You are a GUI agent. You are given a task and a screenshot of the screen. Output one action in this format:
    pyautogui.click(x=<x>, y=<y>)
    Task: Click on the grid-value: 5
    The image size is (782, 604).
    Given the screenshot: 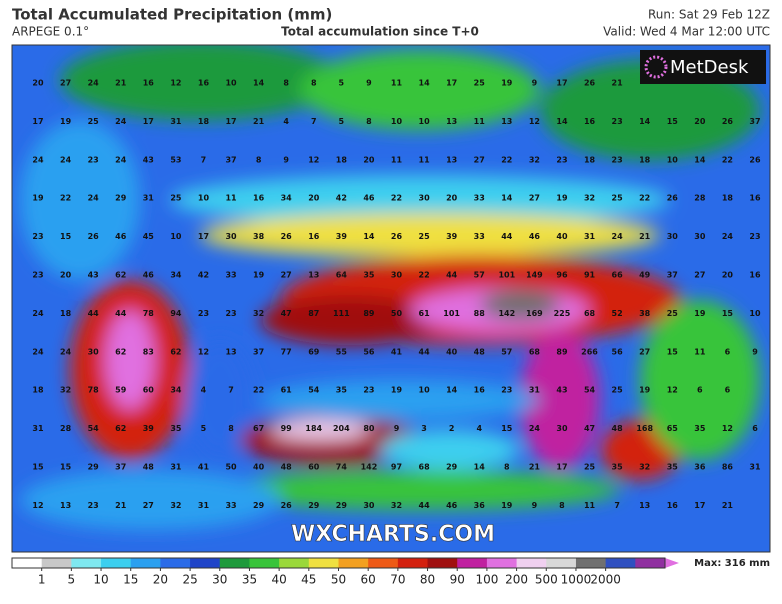 What is the action you would take?
    pyautogui.click(x=342, y=83)
    